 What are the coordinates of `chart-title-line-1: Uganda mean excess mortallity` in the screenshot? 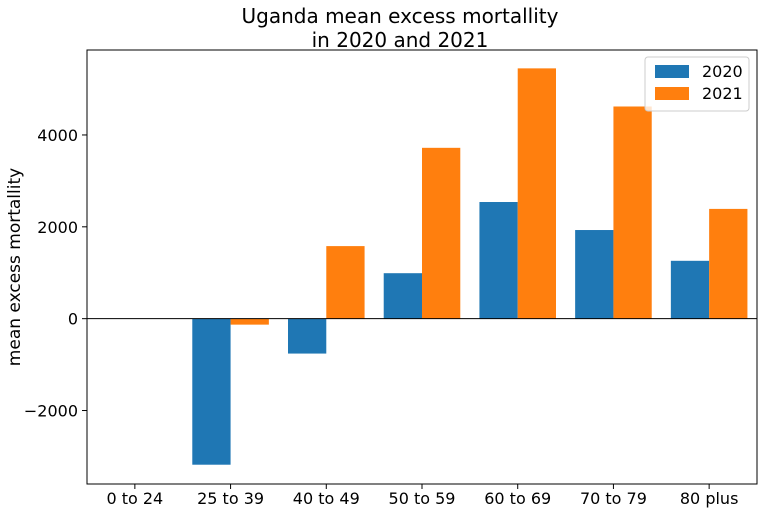 It's located at (400, 16).